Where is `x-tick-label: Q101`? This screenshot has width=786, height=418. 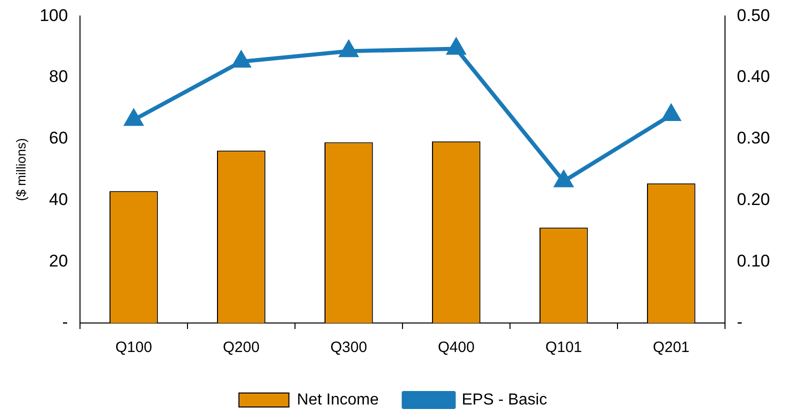 x-tick-label: Q101 is located at coordinates (563, 347).